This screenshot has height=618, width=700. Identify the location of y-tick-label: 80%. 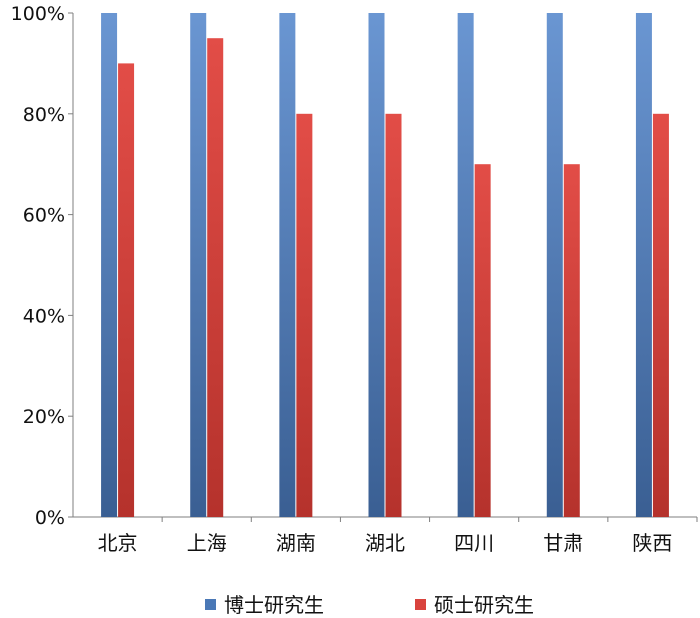
(44, 115).